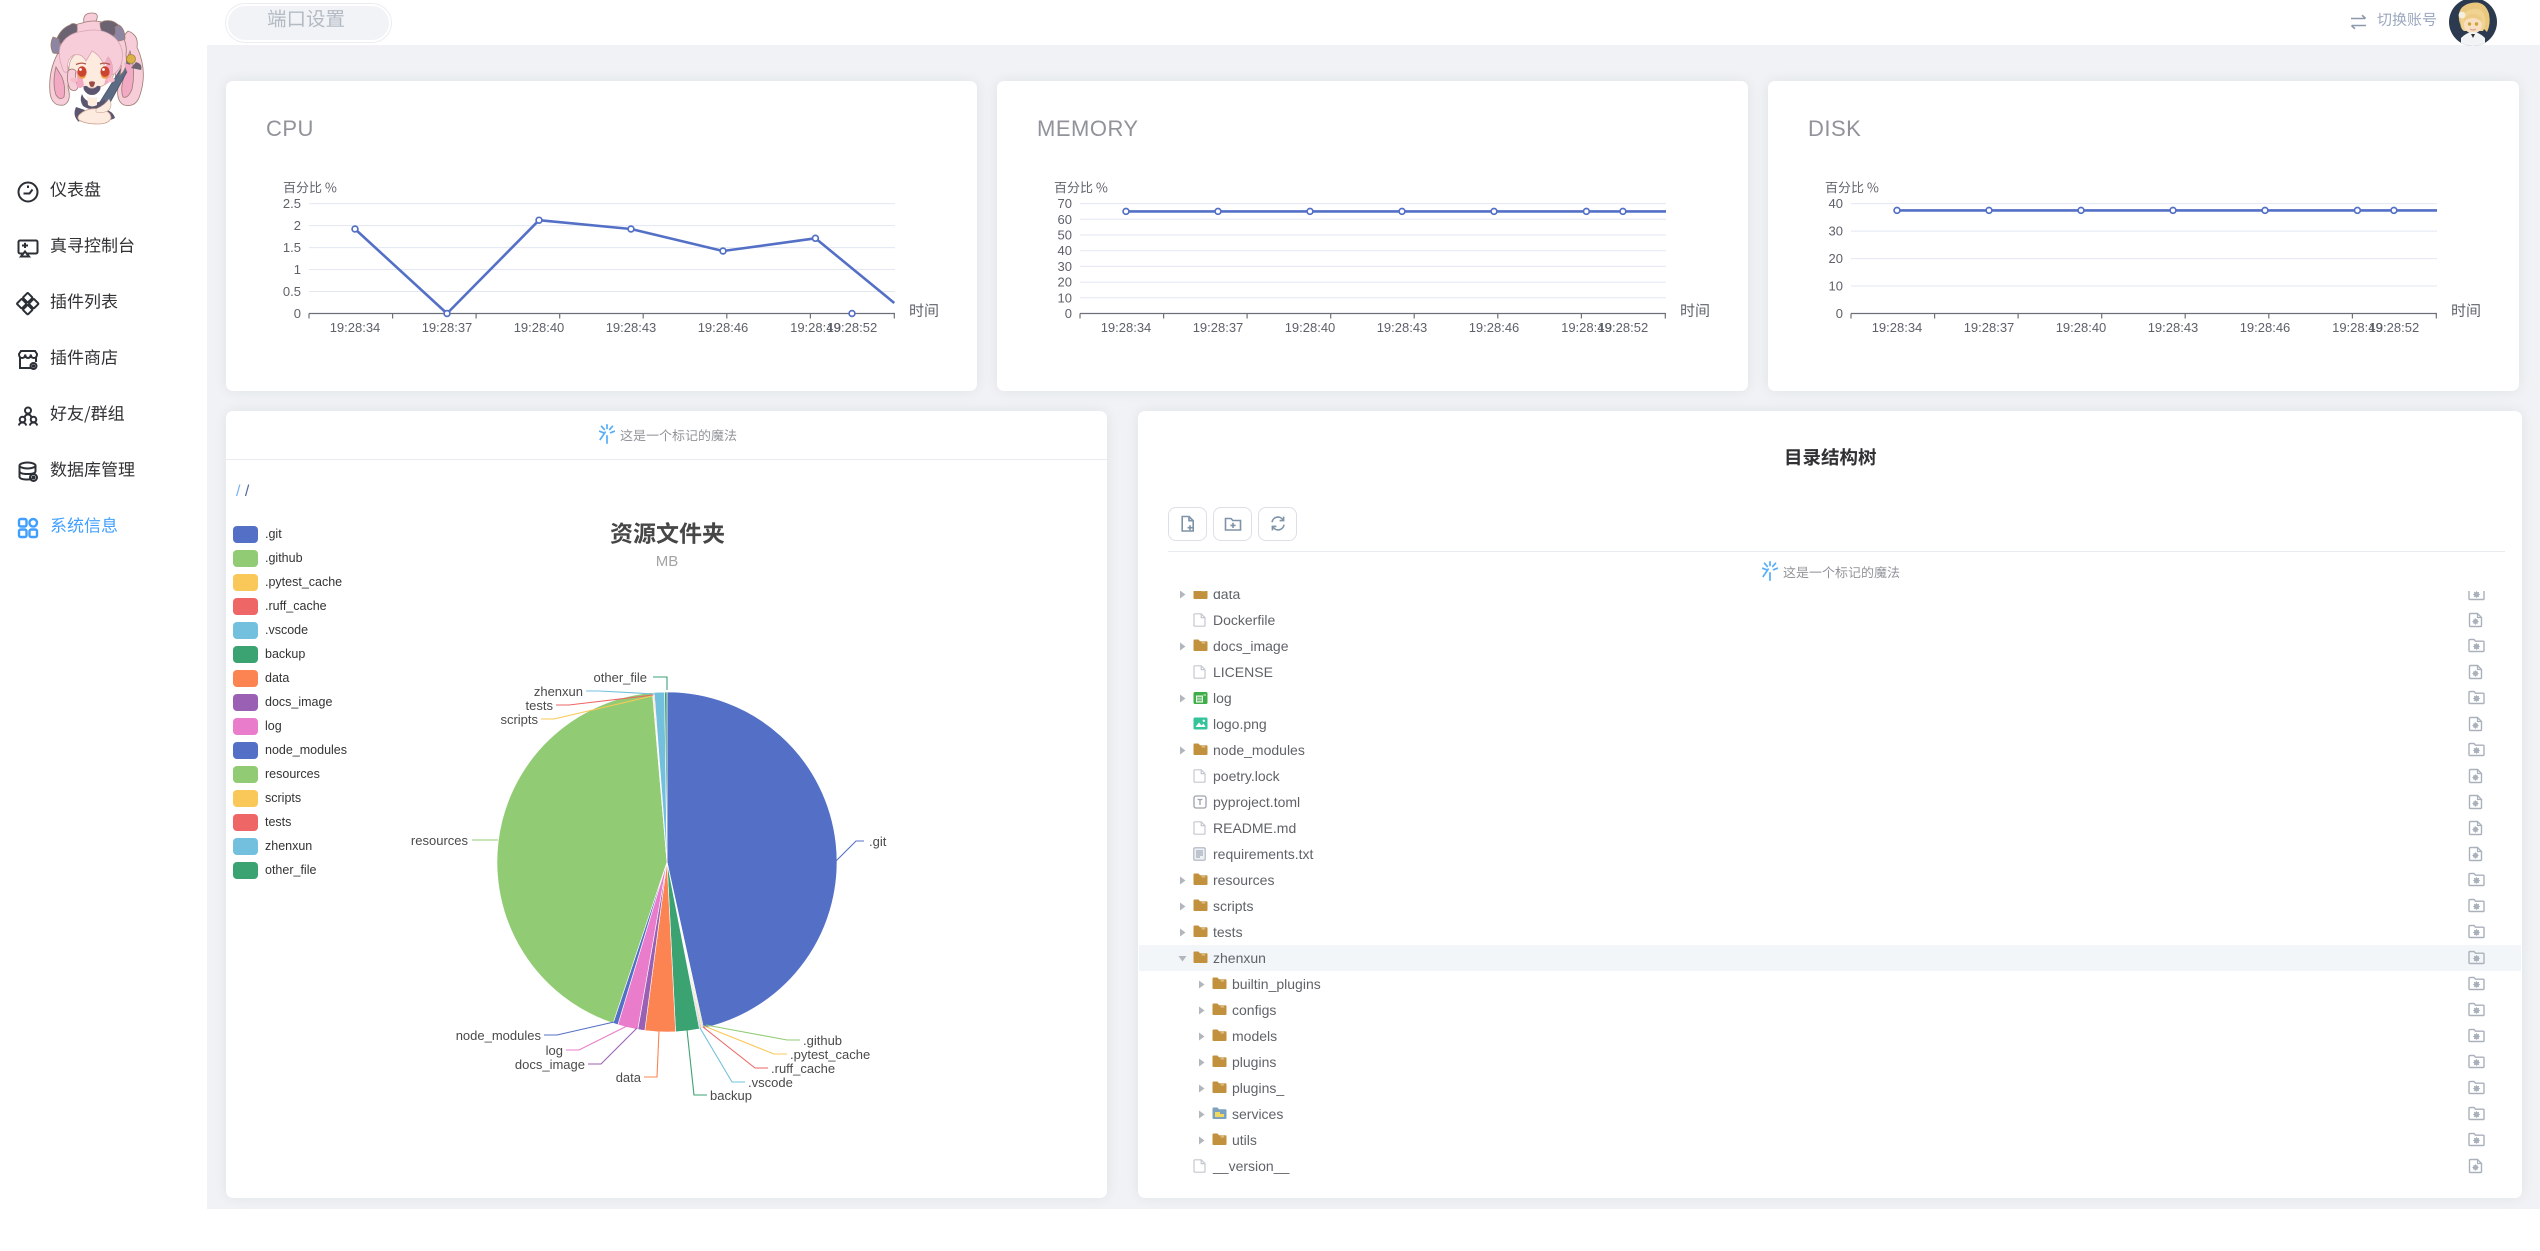 The width and height of the screenshot is (2540, 1251). What do you see at coordinates (1065, 235) in the screenshot?
I see `svg-text: 50` at bounding box center [1065, 235].